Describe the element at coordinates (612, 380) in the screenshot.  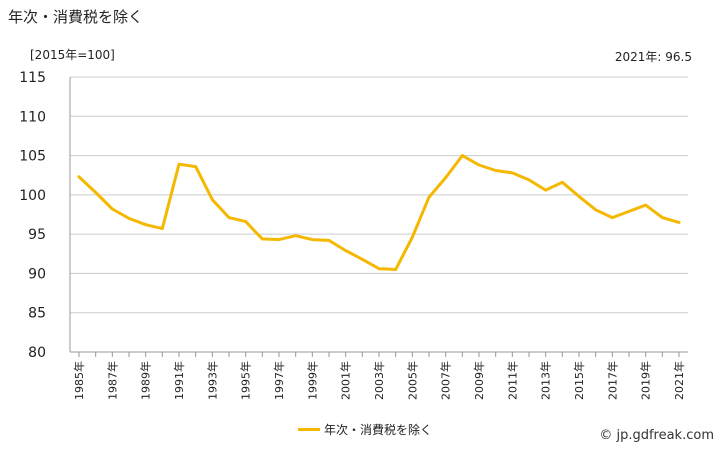
I see `x-tick-label: 2017年` at that location.